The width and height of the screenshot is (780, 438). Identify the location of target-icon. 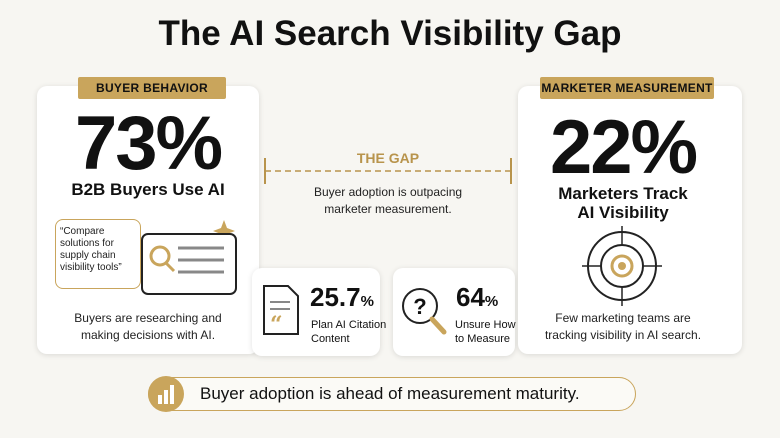
(622, 266).